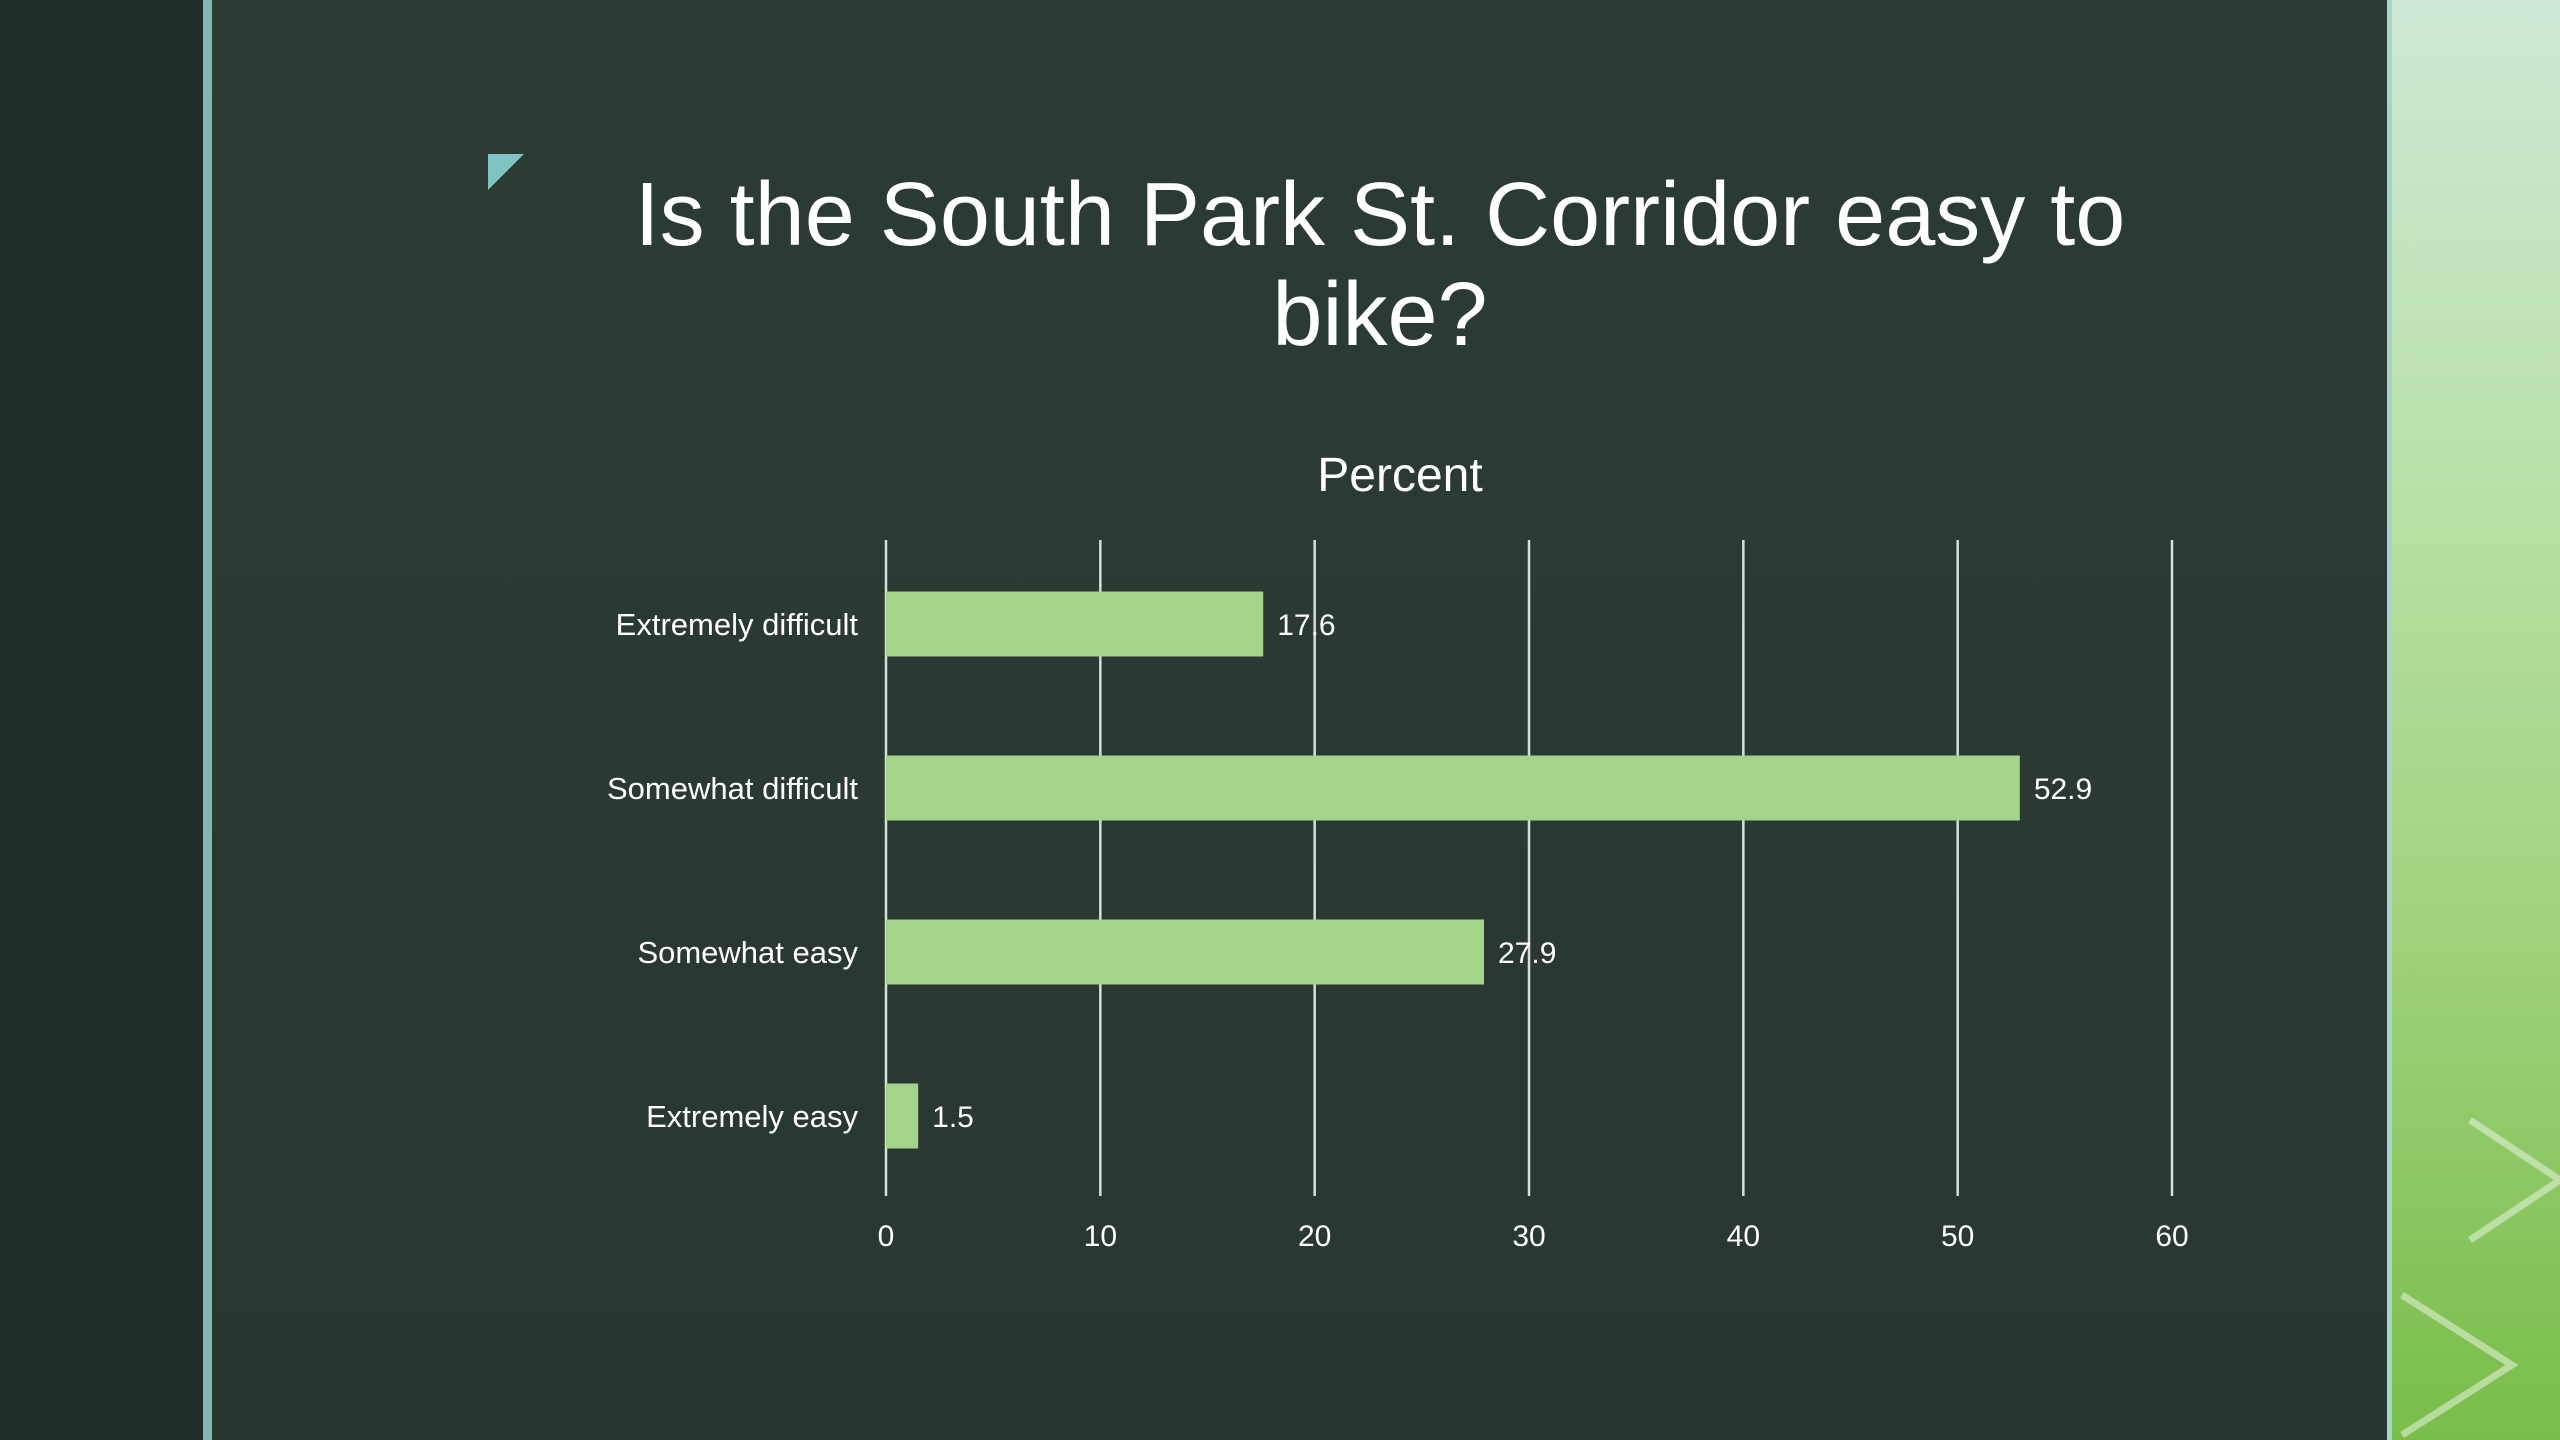 Image resolution: width=2560 pixels, height=1440 pixels. I want to click on x-tick-label: 50, so click(1957, 1236).